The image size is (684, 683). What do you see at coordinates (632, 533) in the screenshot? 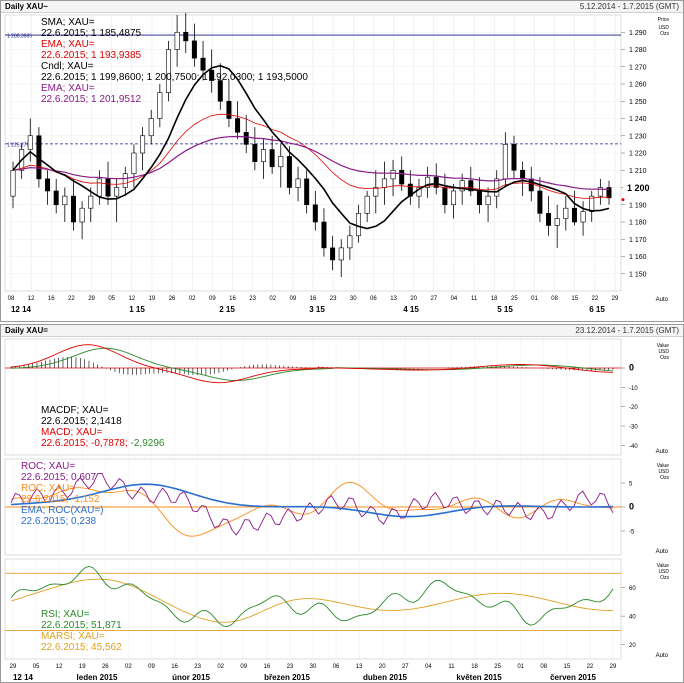
I see `indicator-y-tick: -5` at bounding box center [632, 533].